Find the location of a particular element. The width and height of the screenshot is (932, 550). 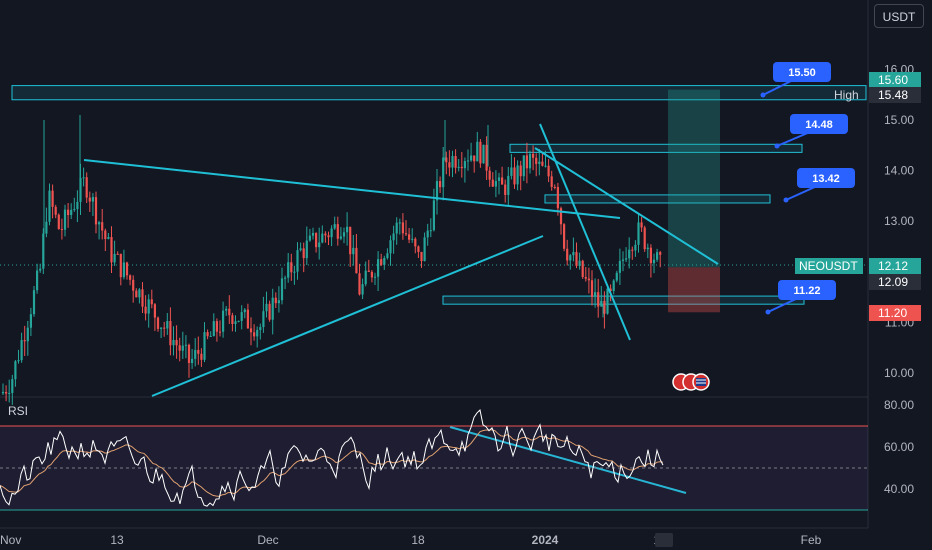

time-tick-label: 18 is located at coordinates (418, 540).